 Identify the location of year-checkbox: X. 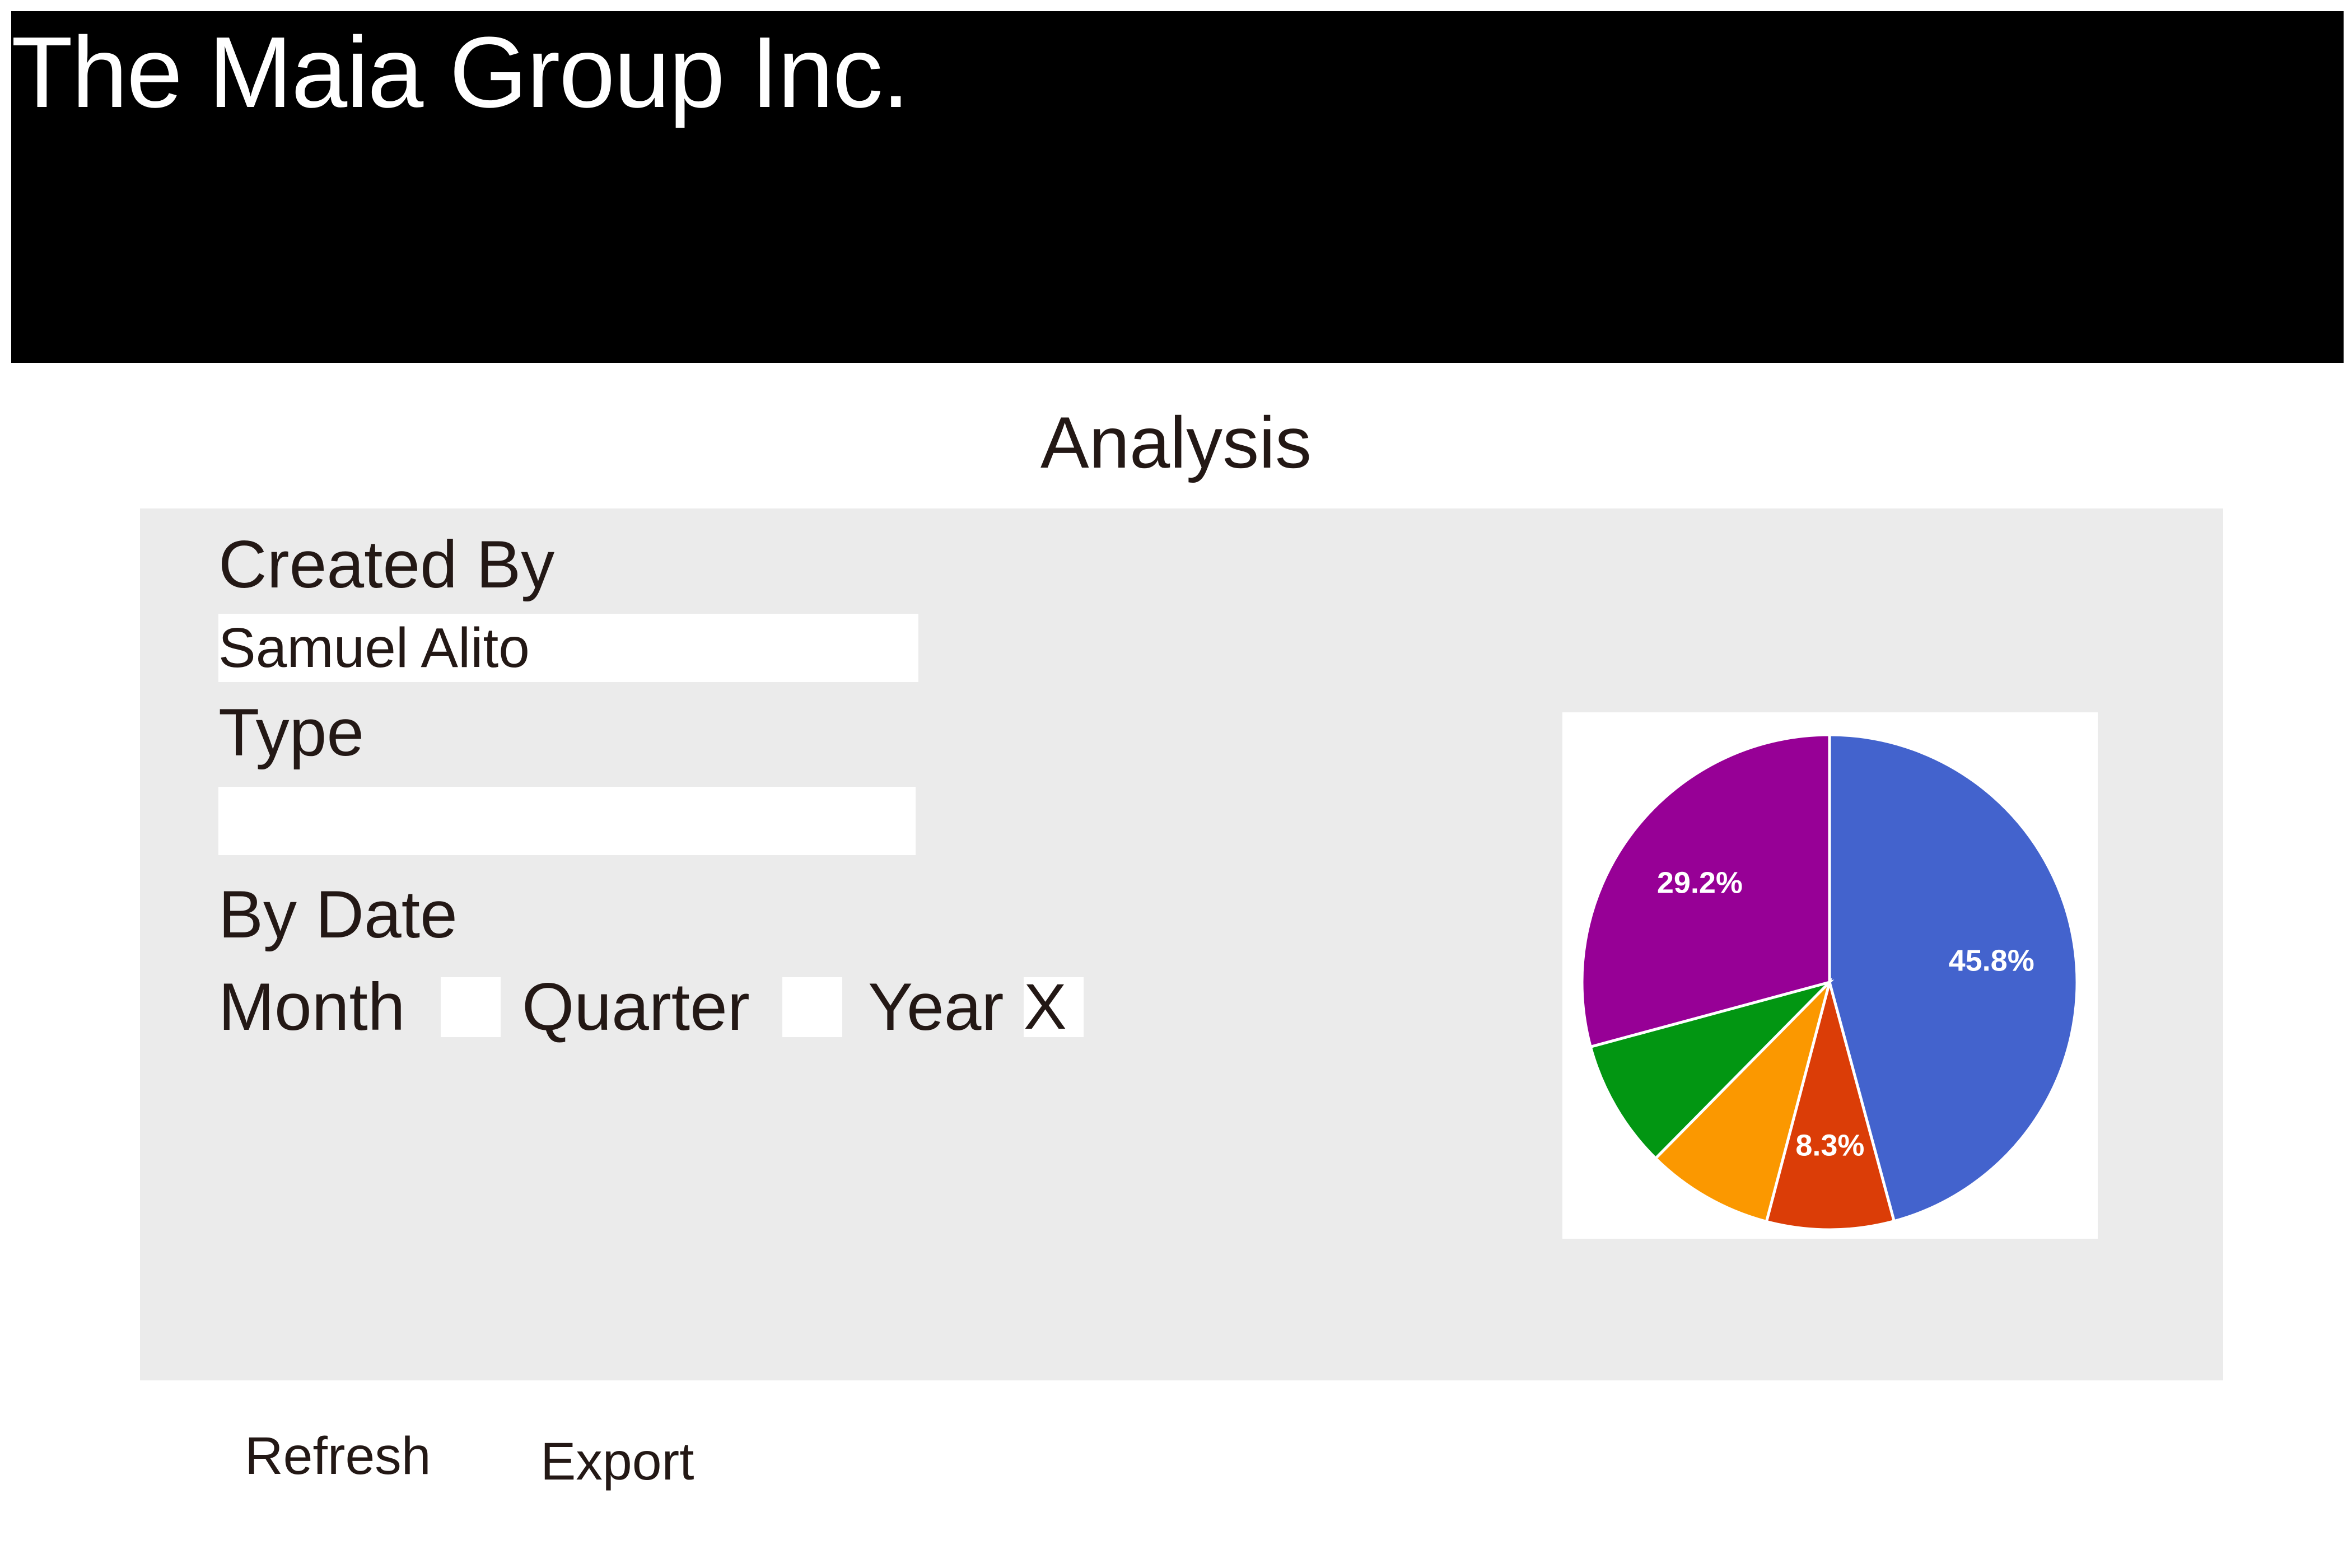
(1054, 1007).